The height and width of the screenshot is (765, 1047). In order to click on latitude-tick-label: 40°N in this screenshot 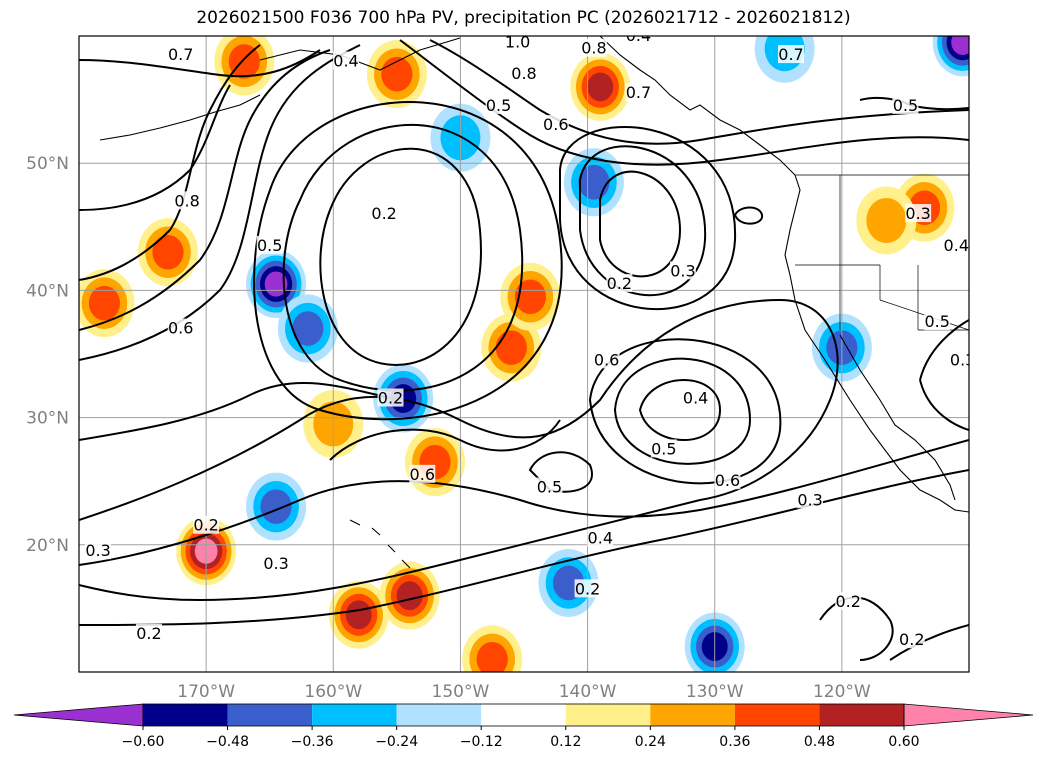, I will do `click(47, 291)`.